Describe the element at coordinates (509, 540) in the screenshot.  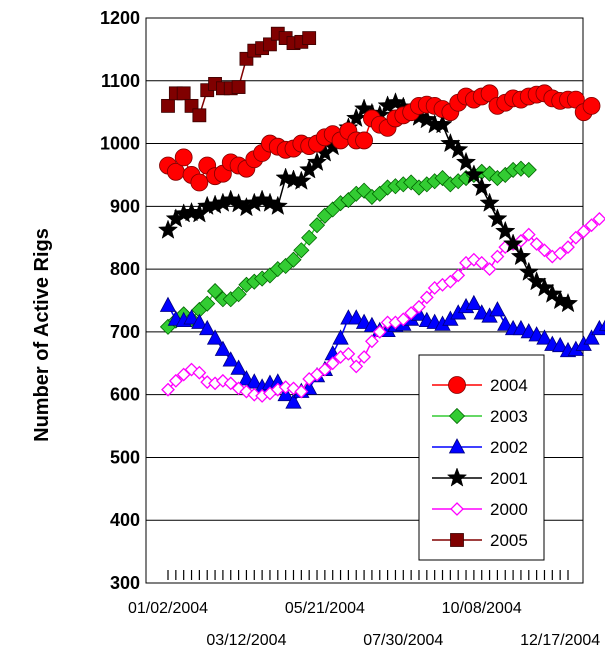
I see `legend-label: 2005` at that location.